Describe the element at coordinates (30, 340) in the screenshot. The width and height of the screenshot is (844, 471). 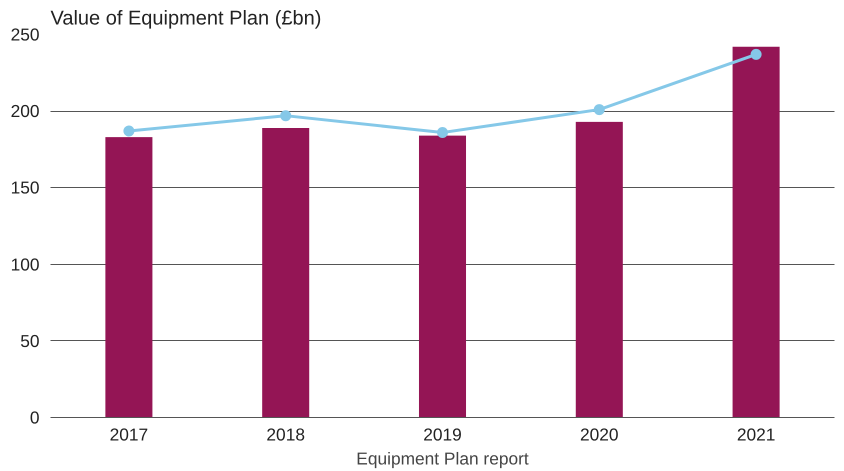
I see `y-tick-label: 50` at that location.